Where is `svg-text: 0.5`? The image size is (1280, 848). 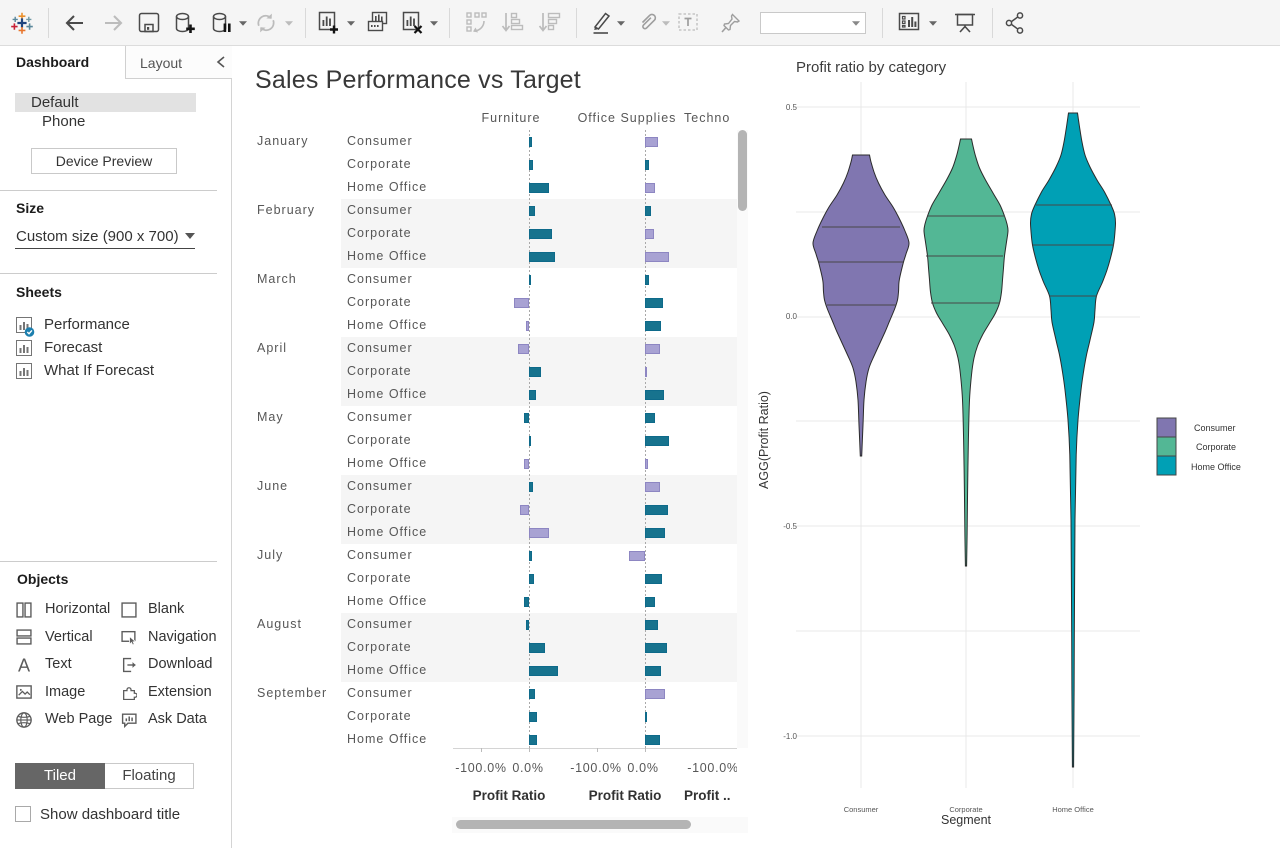 svg-text: 0.5 is located at coordinates (792, 107).